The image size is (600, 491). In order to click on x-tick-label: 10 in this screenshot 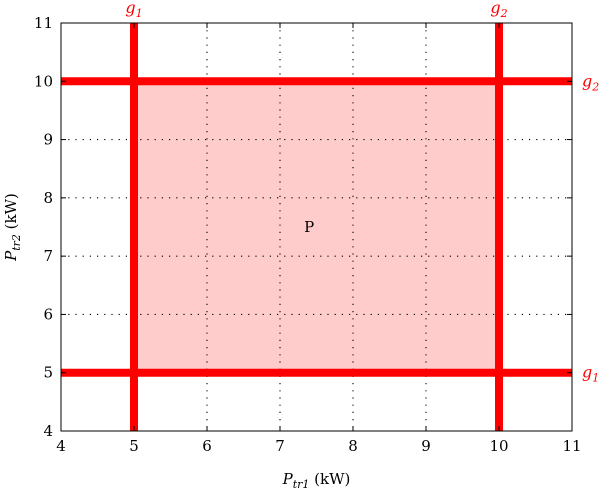, I will do `click(498, 446)`.